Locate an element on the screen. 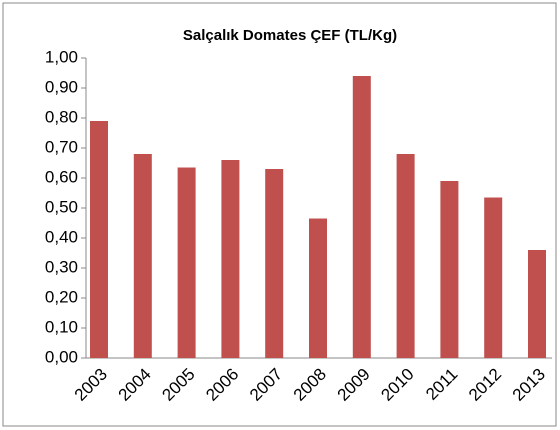 The image size is (560, 430). y-tick-label: 0,00 is located at coordinates (61, 356).